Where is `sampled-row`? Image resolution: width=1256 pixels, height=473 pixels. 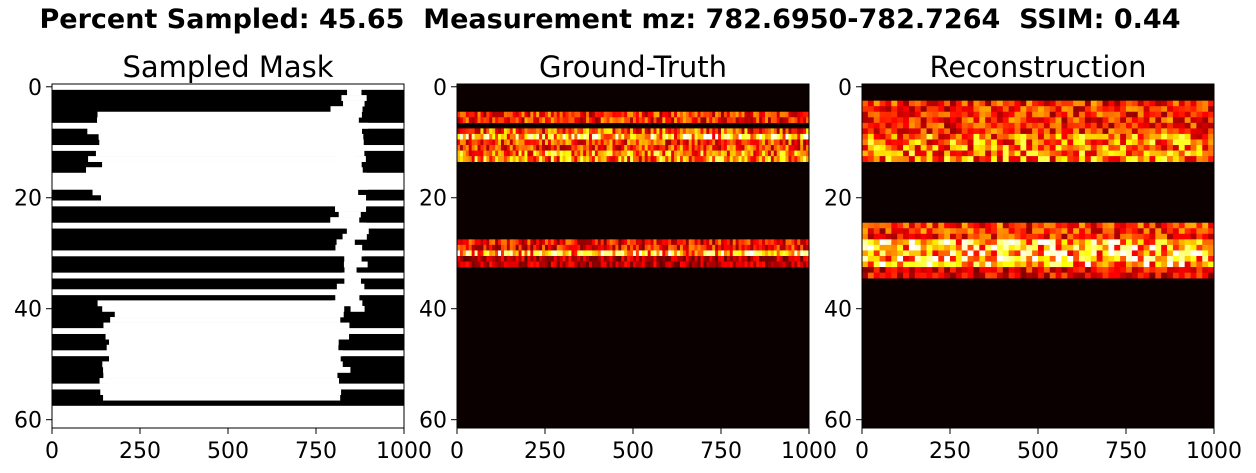
sampled-row is located at coordinates (228, 419).